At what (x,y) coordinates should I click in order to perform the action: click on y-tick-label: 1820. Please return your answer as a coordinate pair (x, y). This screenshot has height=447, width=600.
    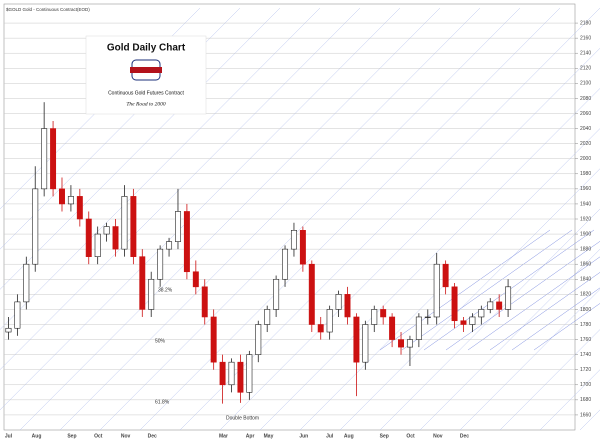
    Looking at the image, I should click on (585, 295).